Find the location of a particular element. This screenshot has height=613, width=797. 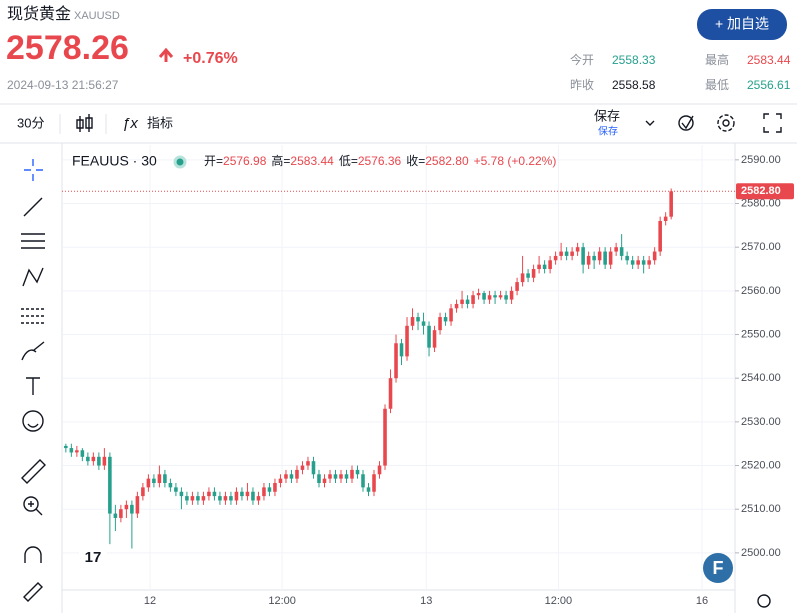

settings-small is located at coordinates (764, 601).